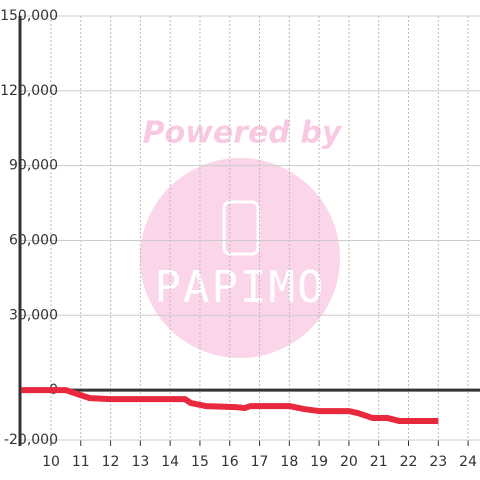 The width and height of the screenshot is (480, 480). What do you see at coordinates (349, 462) in the screenshot?
I see `x-tick-label: 20` at bounding box center [349, 462].